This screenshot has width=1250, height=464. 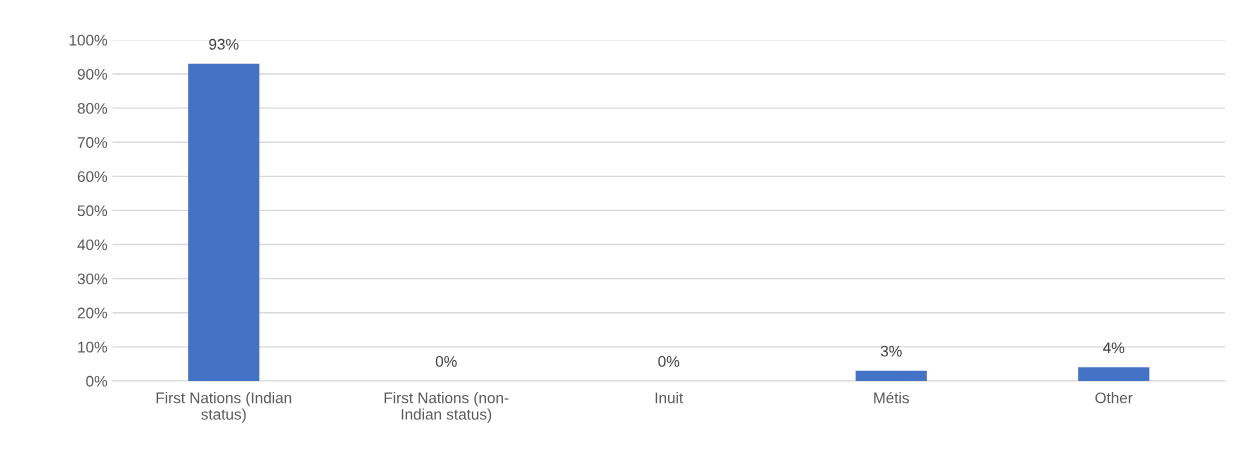 I want to click on y-tick-label: 100%, so click(x=88, y=40).